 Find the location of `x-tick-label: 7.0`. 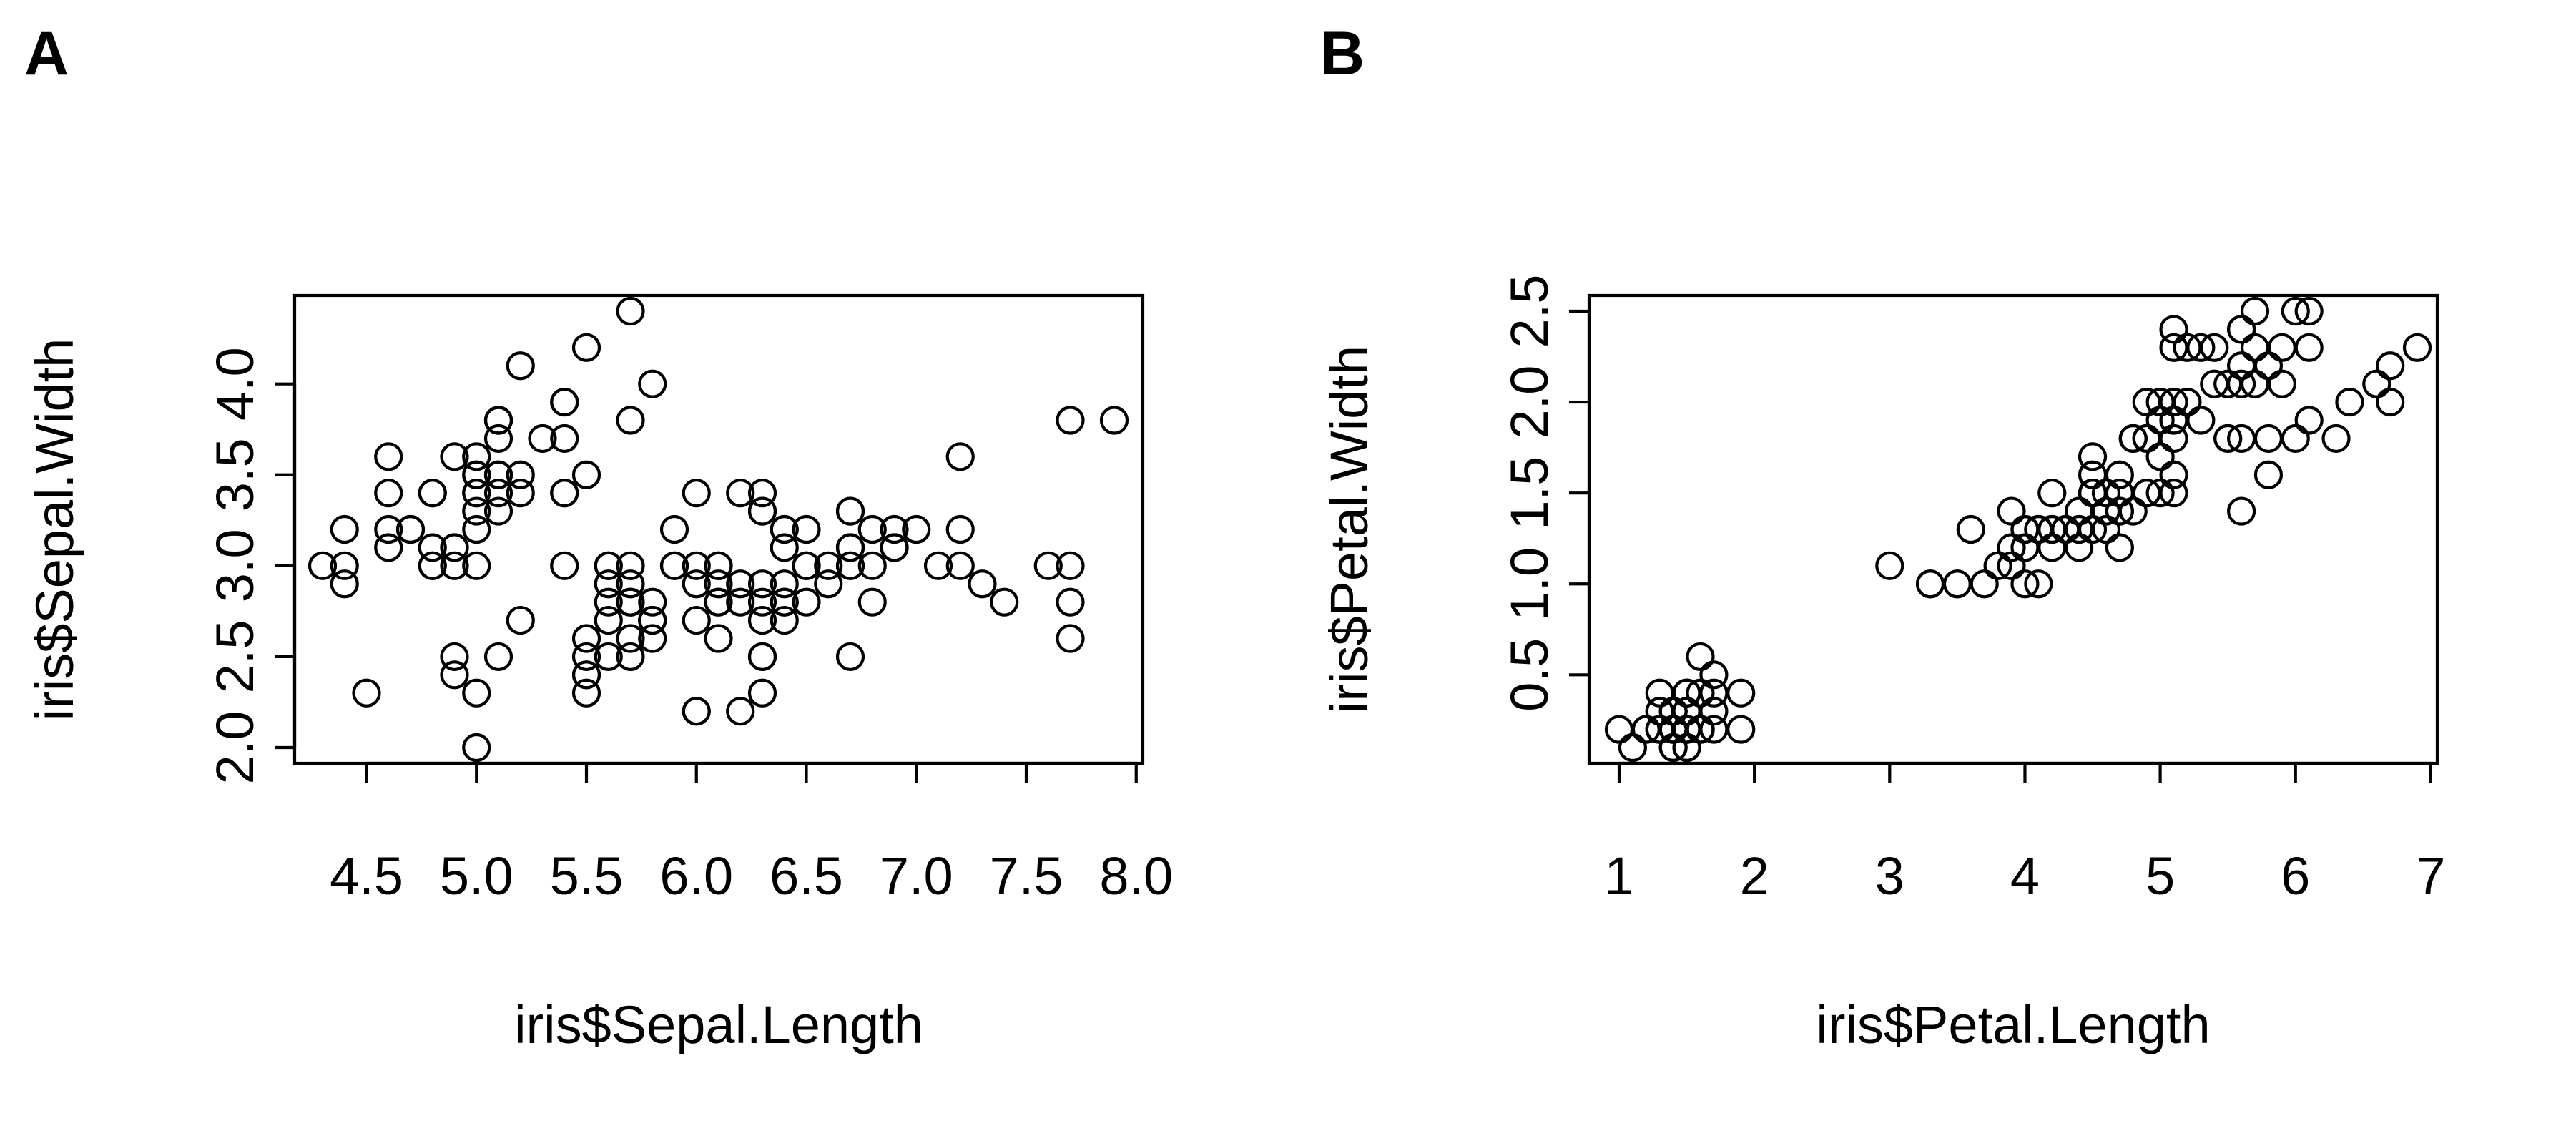

x-tick-label: 7.0 is located at coordinates (917, 876).